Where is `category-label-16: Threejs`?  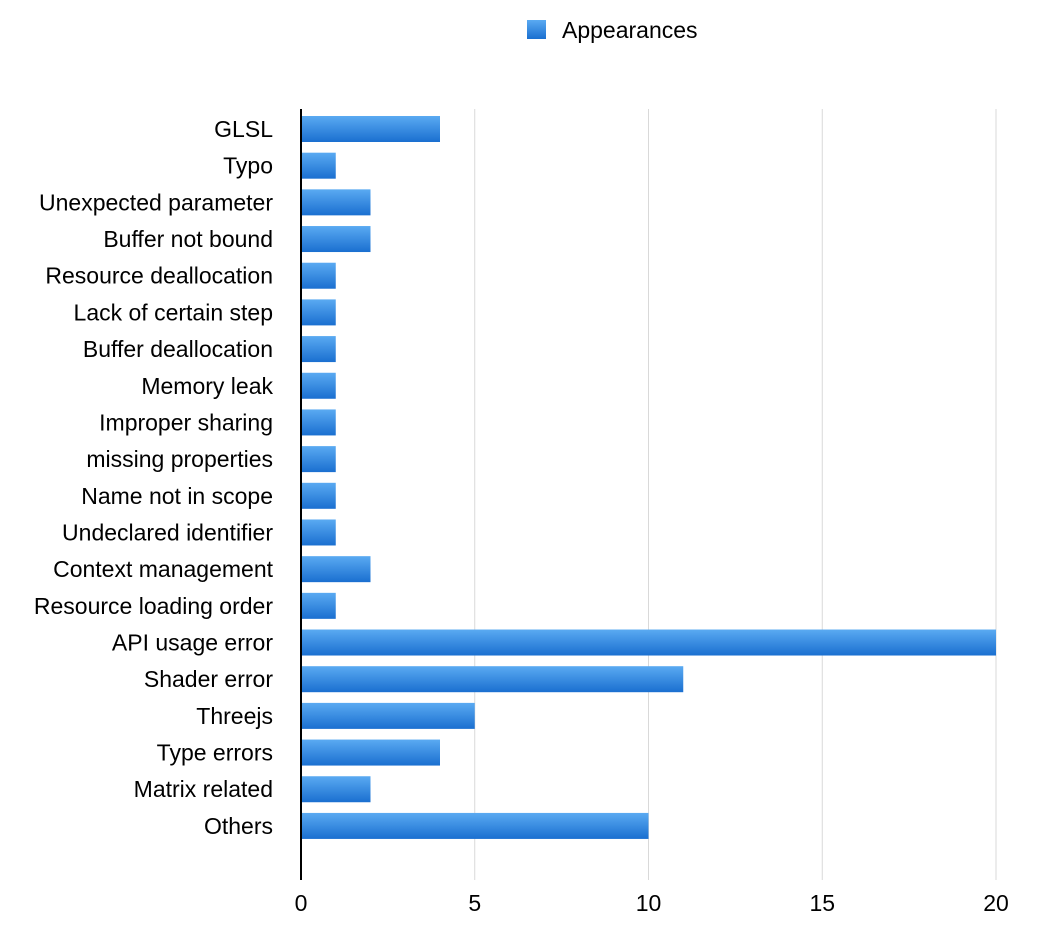 category-label-16: Threejs is located at coordinates (234, 716).